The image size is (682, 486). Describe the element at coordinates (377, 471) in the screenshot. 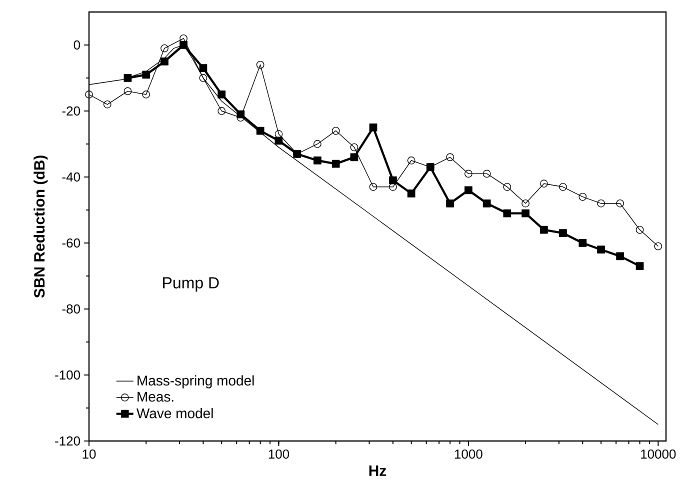

I see `x-axis-title: Hz` at that location.